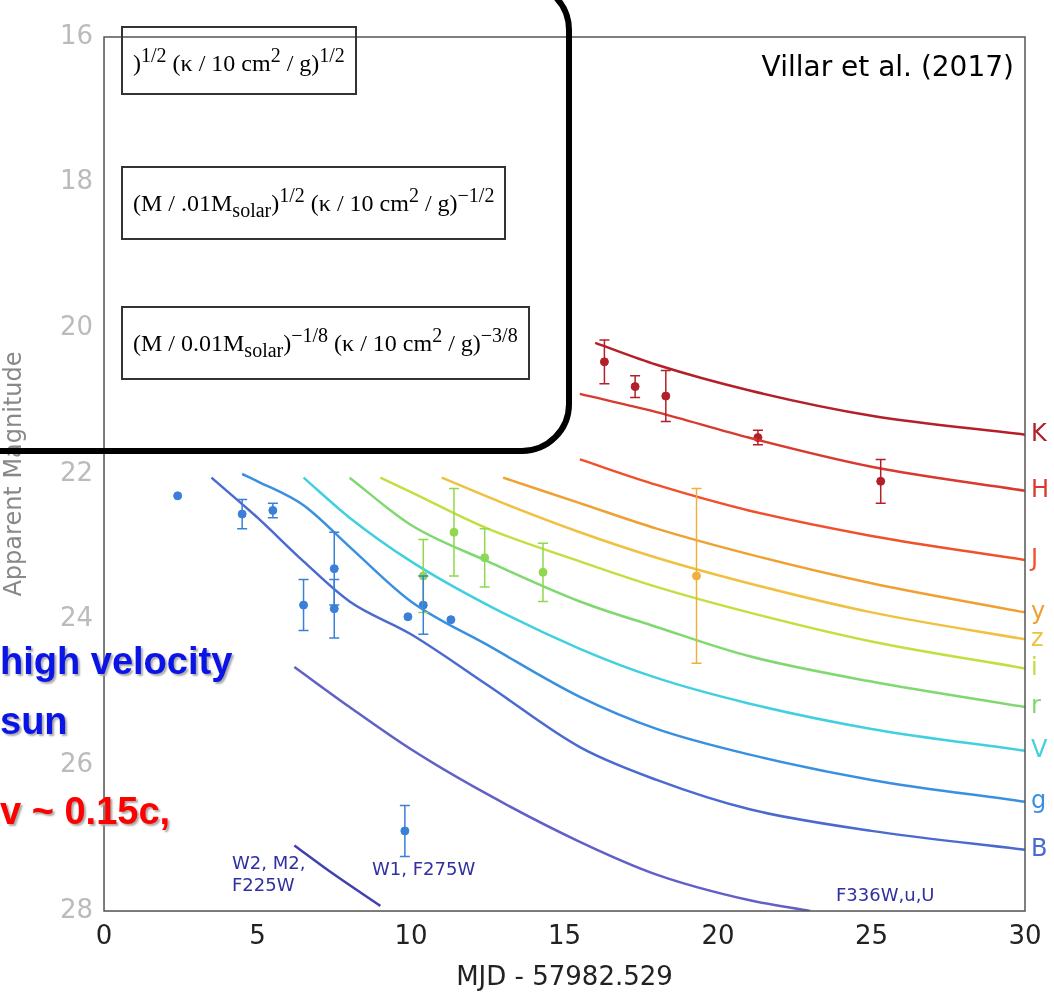 The width and height of the screenshot is (1054, 994). What do you see at coordinates (1034, 666) in the screenshot?
I see `series-label: i` at bounding box center [1034, 666].